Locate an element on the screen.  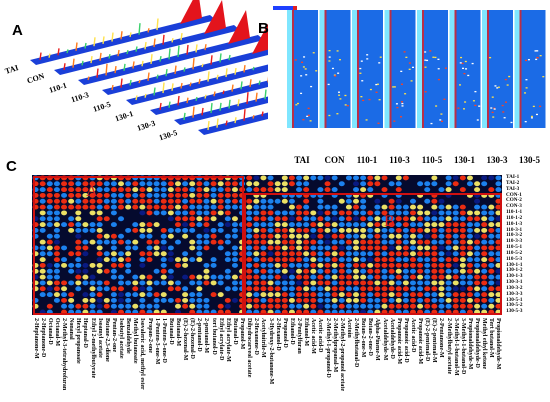
colorbar is located at coordinates (283, 8).